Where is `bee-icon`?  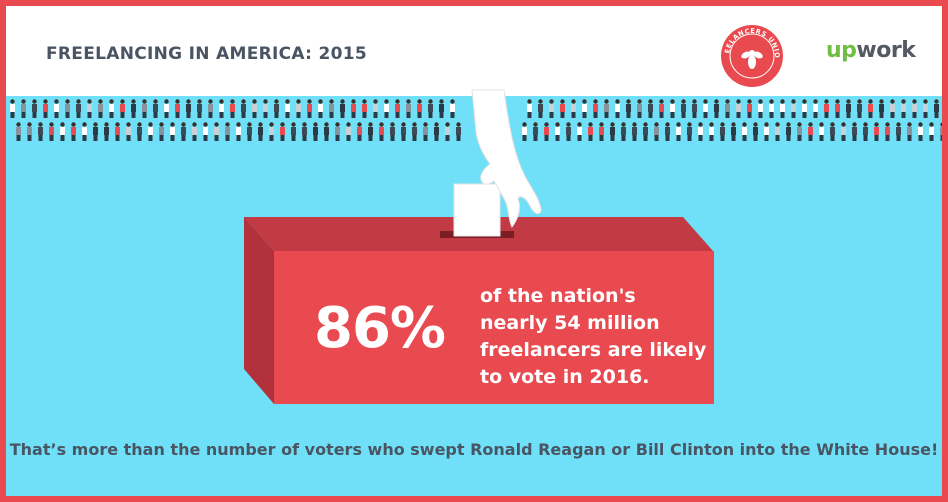 bee-icon is located at coordinates (752, 59).